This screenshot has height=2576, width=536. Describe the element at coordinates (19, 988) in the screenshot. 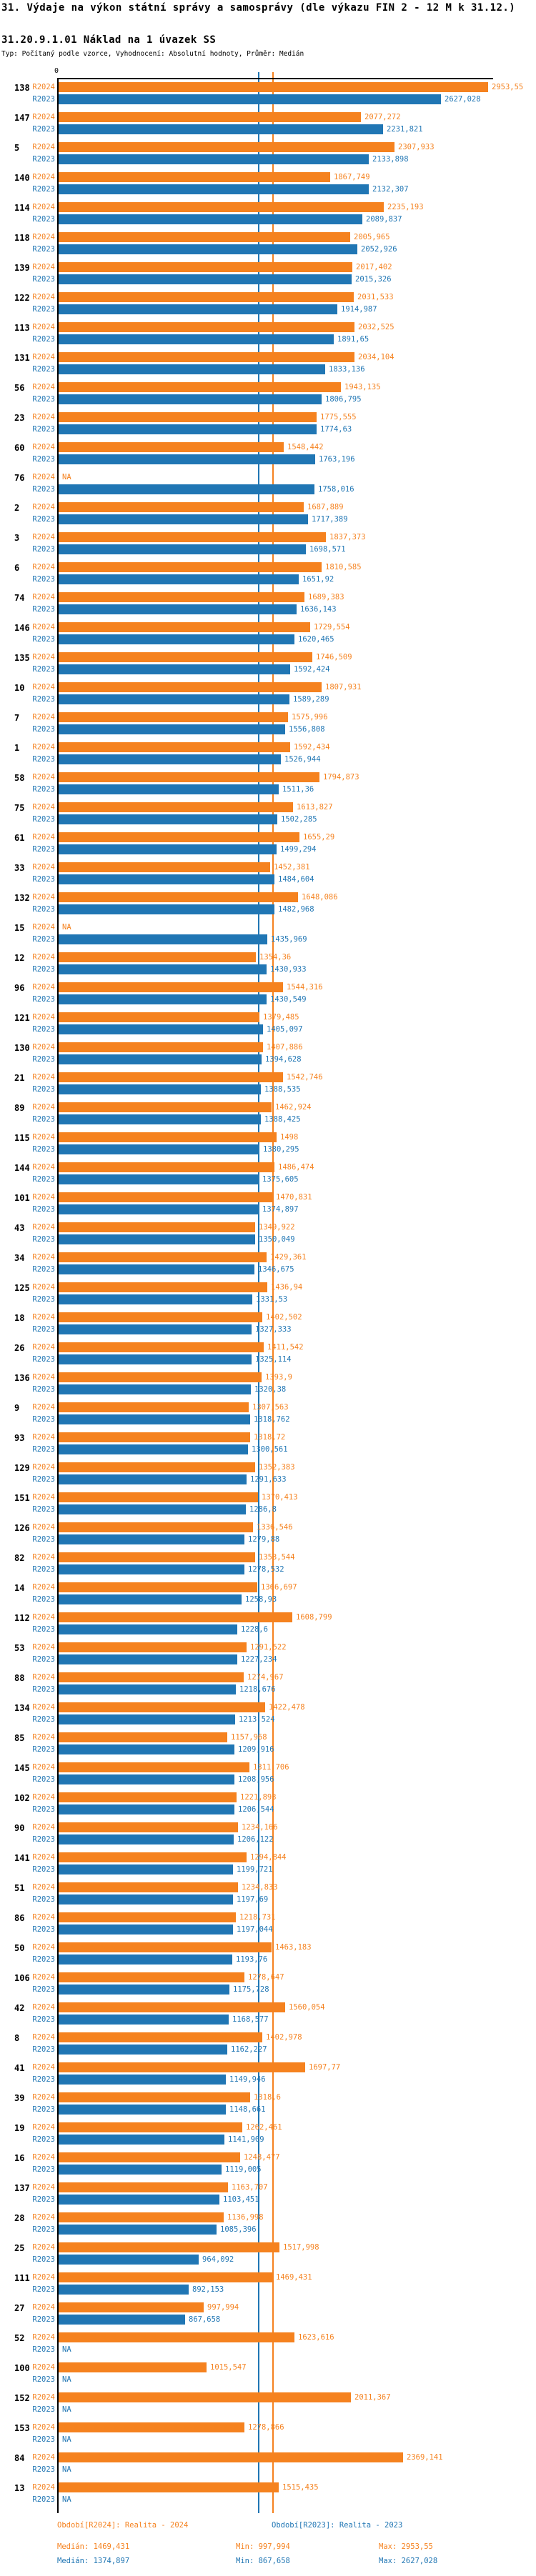

I see `entity-id-label: 96` at that location.